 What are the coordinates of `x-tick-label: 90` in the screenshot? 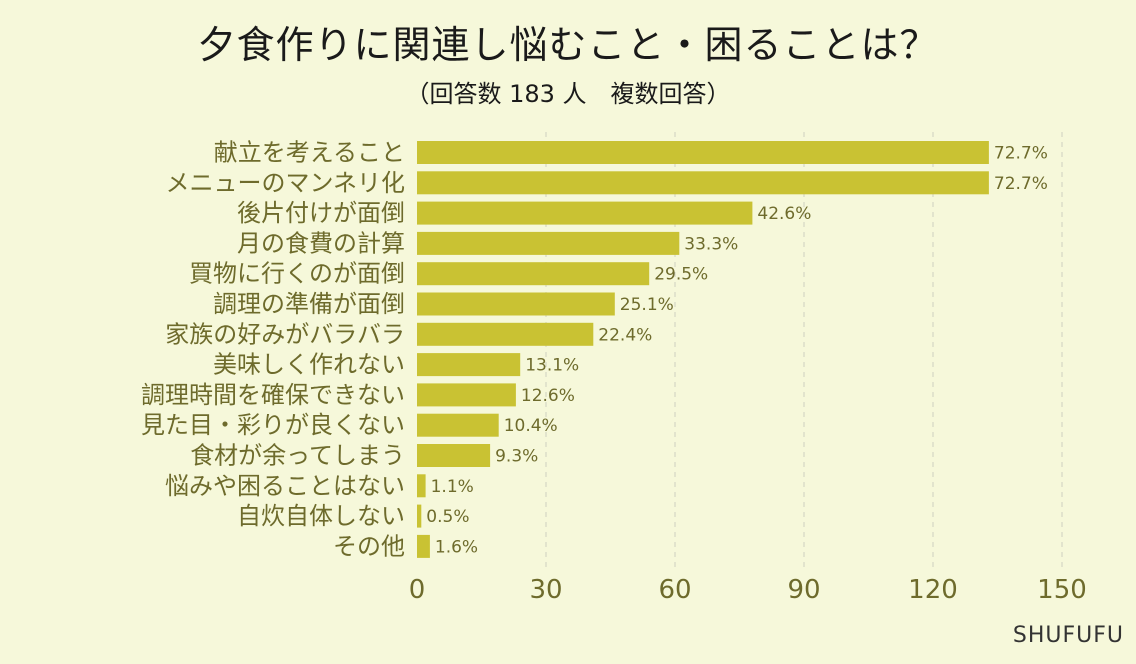 It's located at (803, 590).